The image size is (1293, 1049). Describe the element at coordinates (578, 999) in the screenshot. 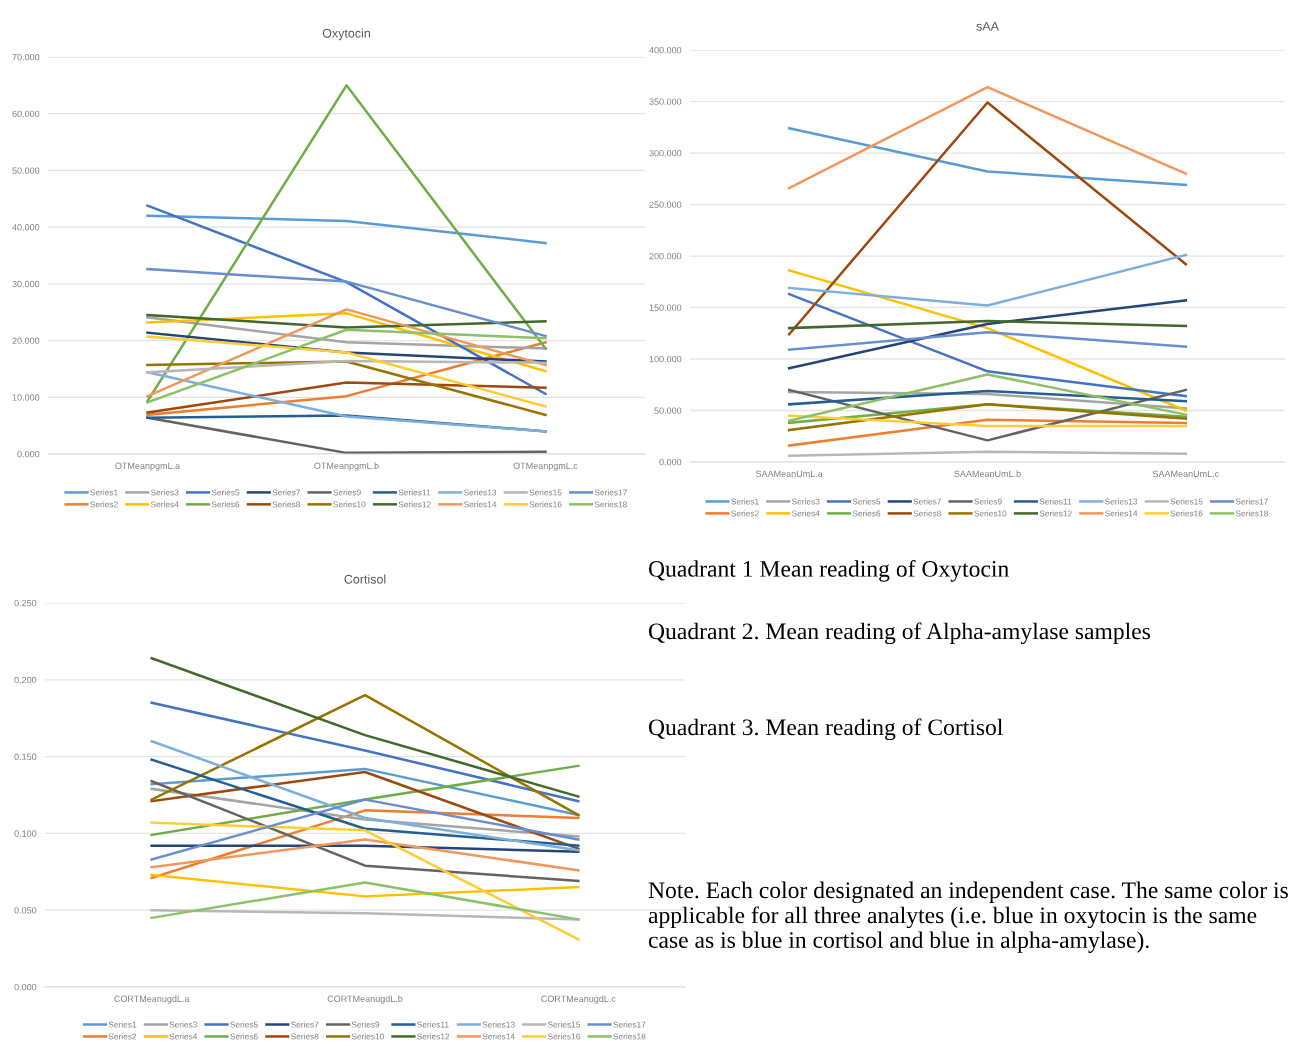

I see `x-tick-label: CORTMeanugdL.c` at that location.